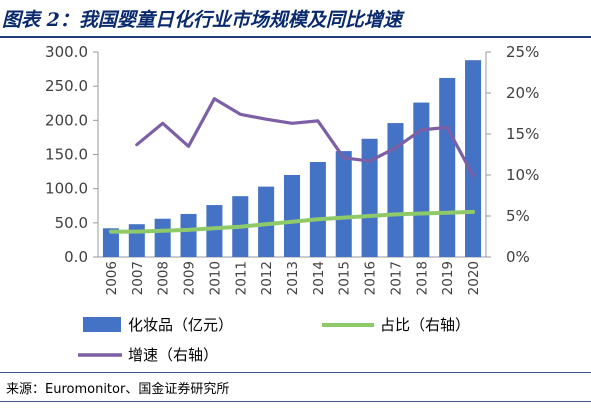 This screenshot has width=591, height=412. I want to click on bar-2020, so click(473, 159).